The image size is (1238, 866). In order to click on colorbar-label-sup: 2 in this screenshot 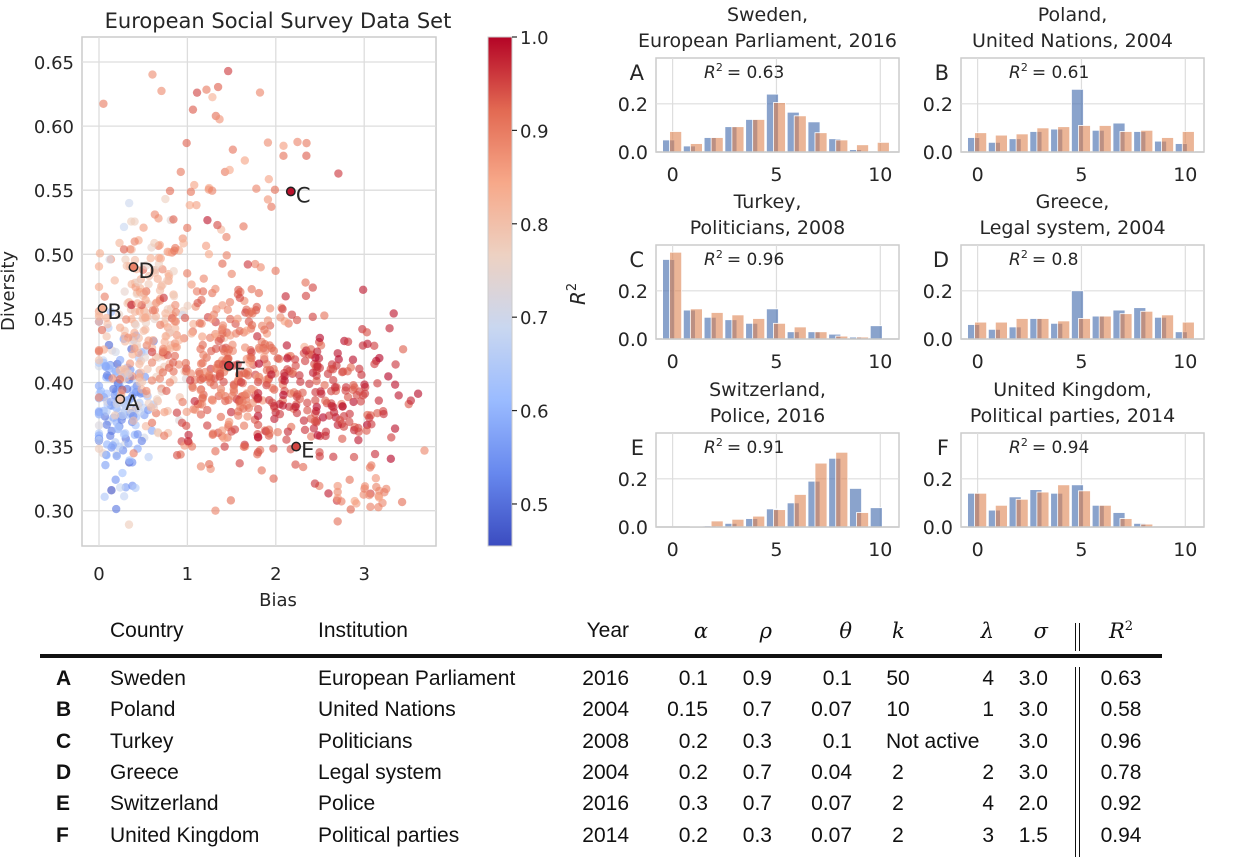, I will do `click(572, 287)`.